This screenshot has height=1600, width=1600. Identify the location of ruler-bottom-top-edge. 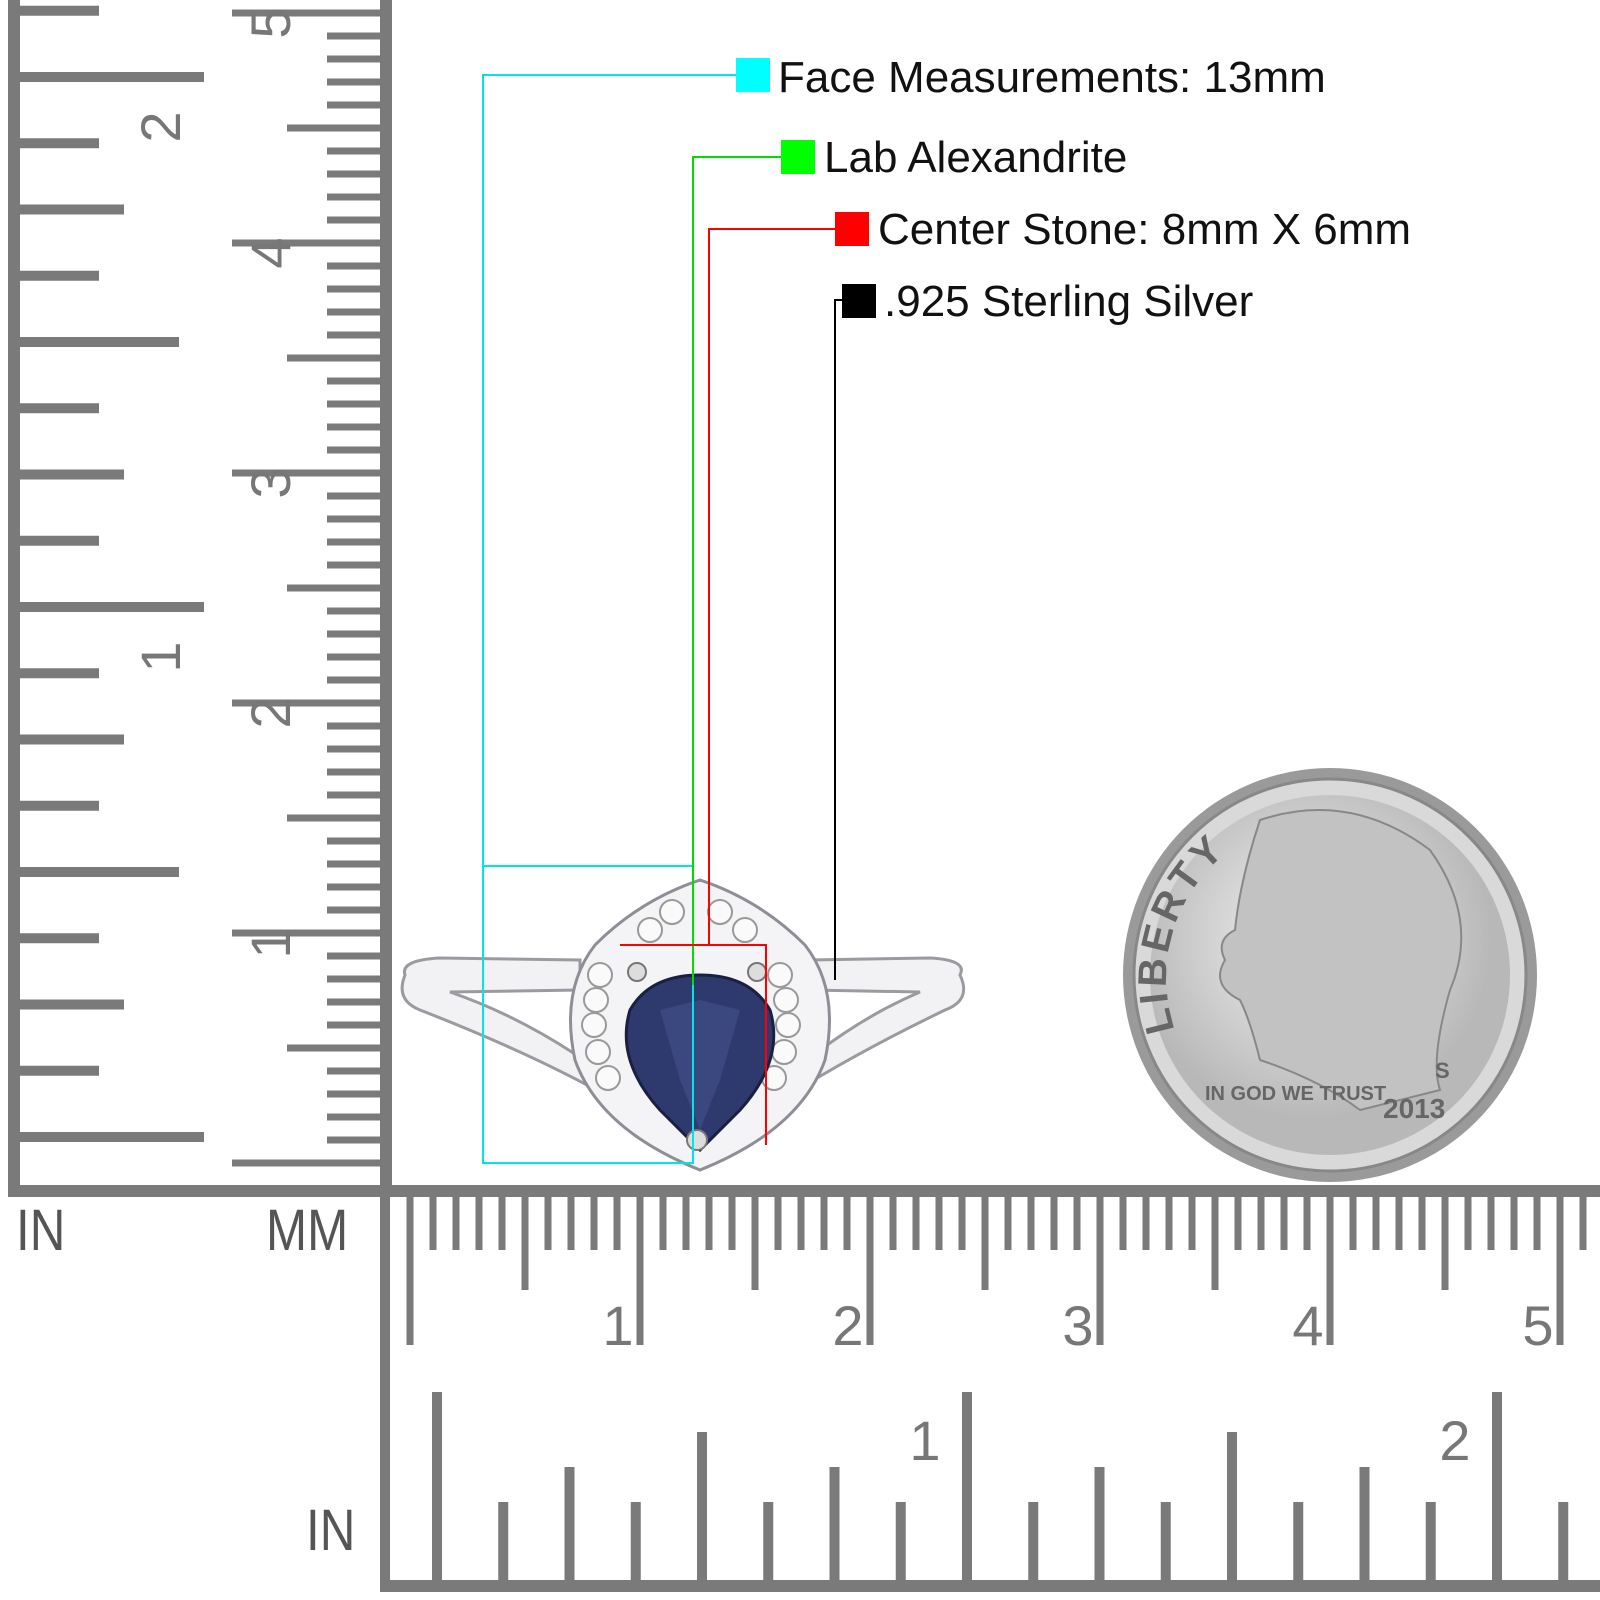
(990, 1191).